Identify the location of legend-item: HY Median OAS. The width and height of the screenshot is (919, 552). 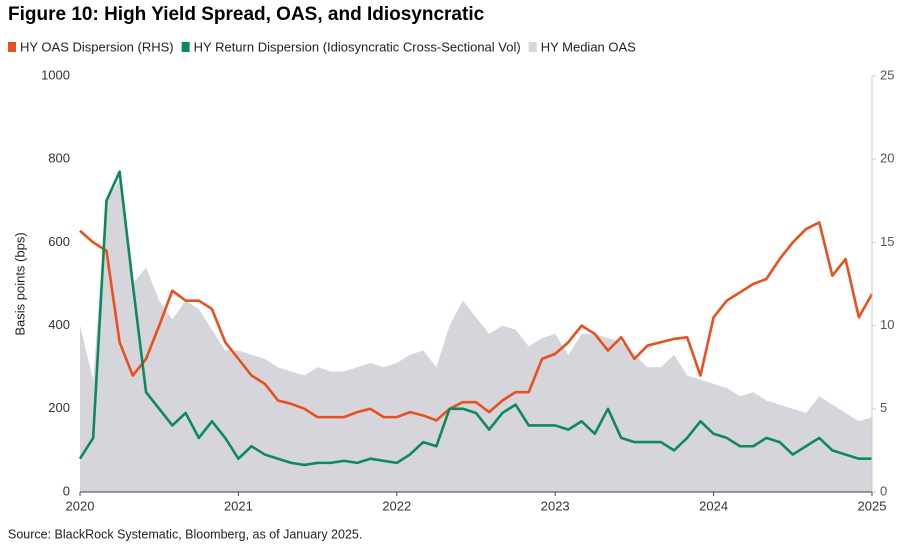
(582, 46).